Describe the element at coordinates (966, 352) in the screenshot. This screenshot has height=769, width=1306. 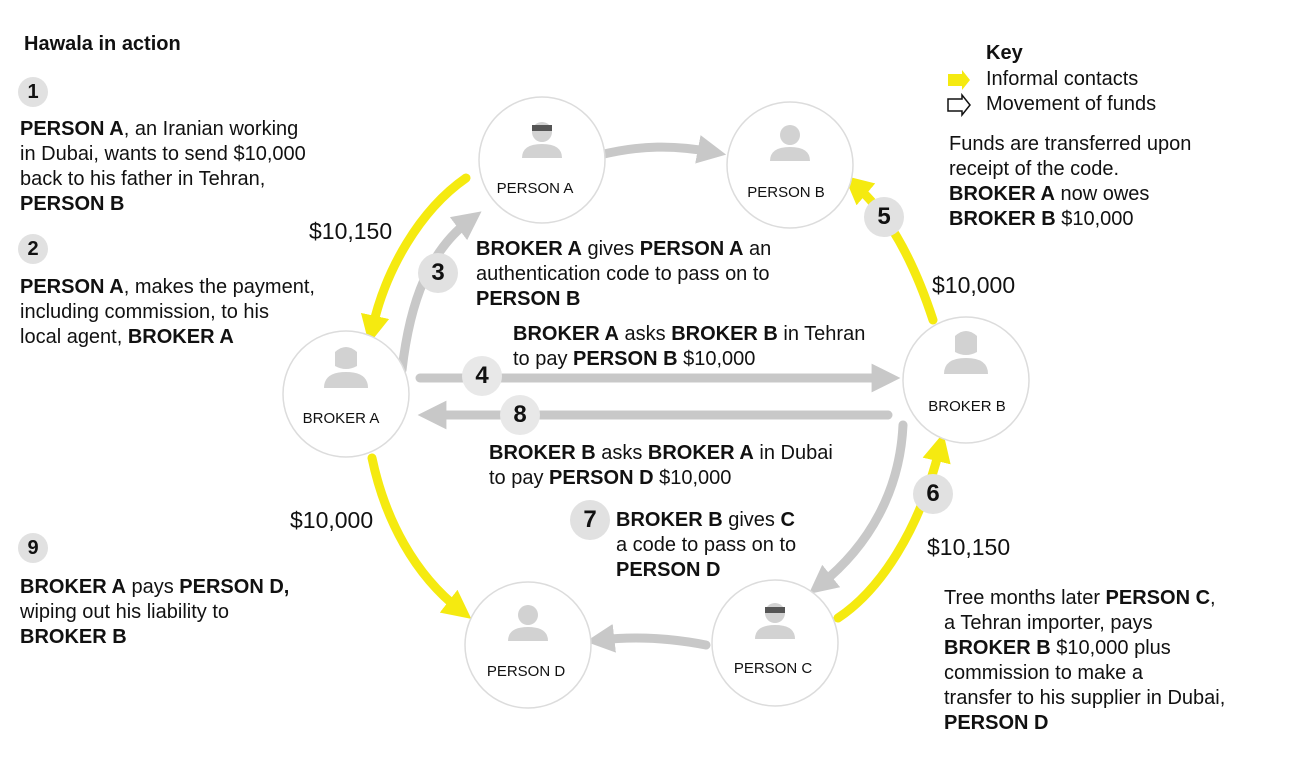
I see `broker-b-icon` at that location.